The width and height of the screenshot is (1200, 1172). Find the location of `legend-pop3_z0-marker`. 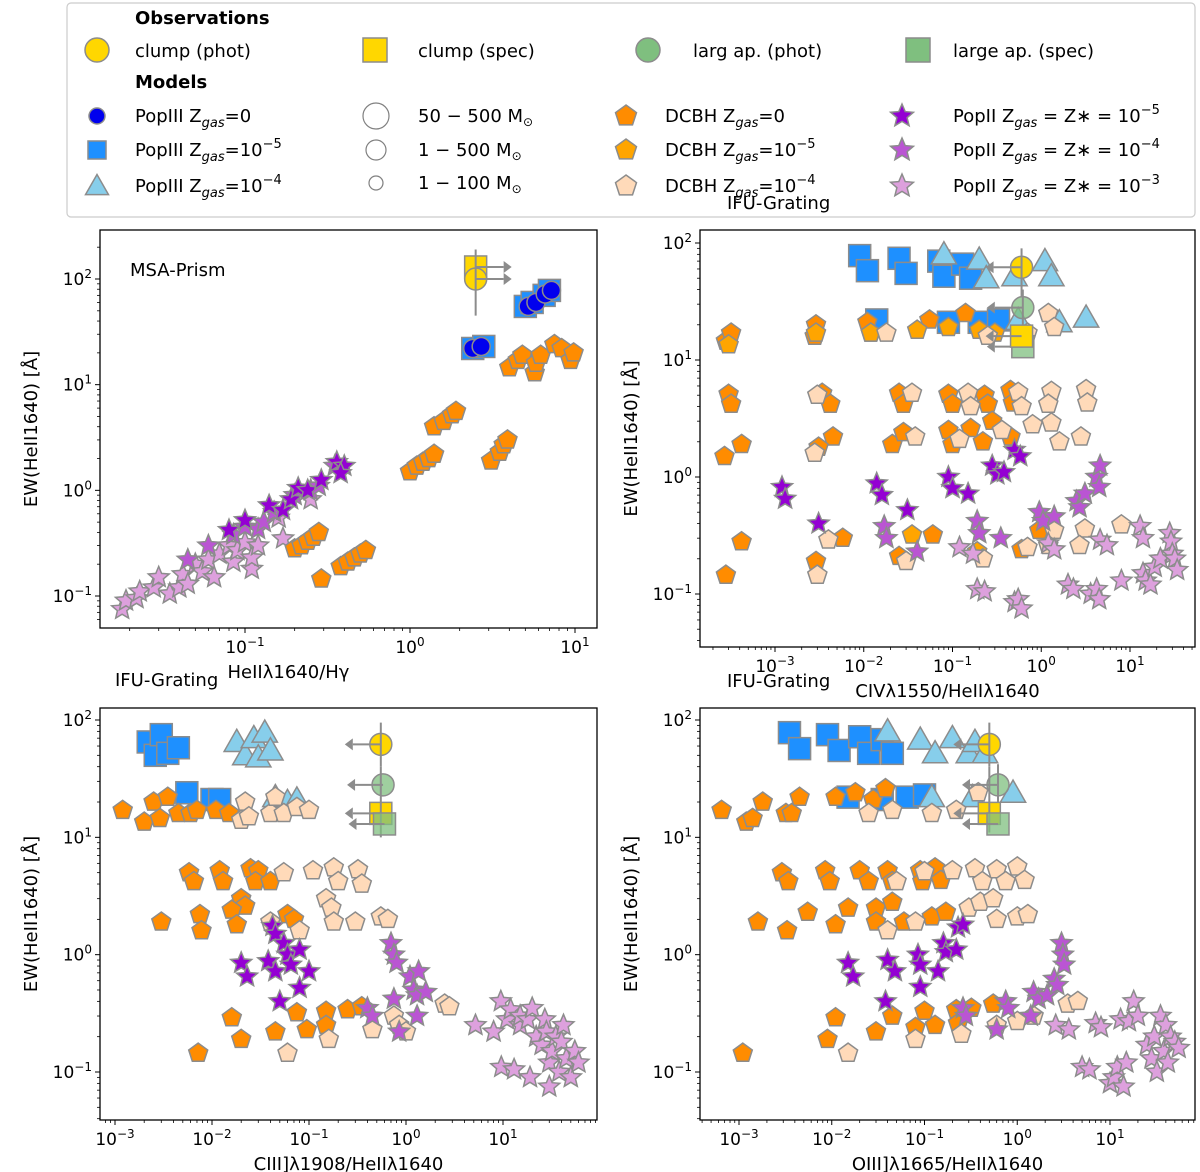

legend-pop3_z0-marker is located at coordinates (97, 116).